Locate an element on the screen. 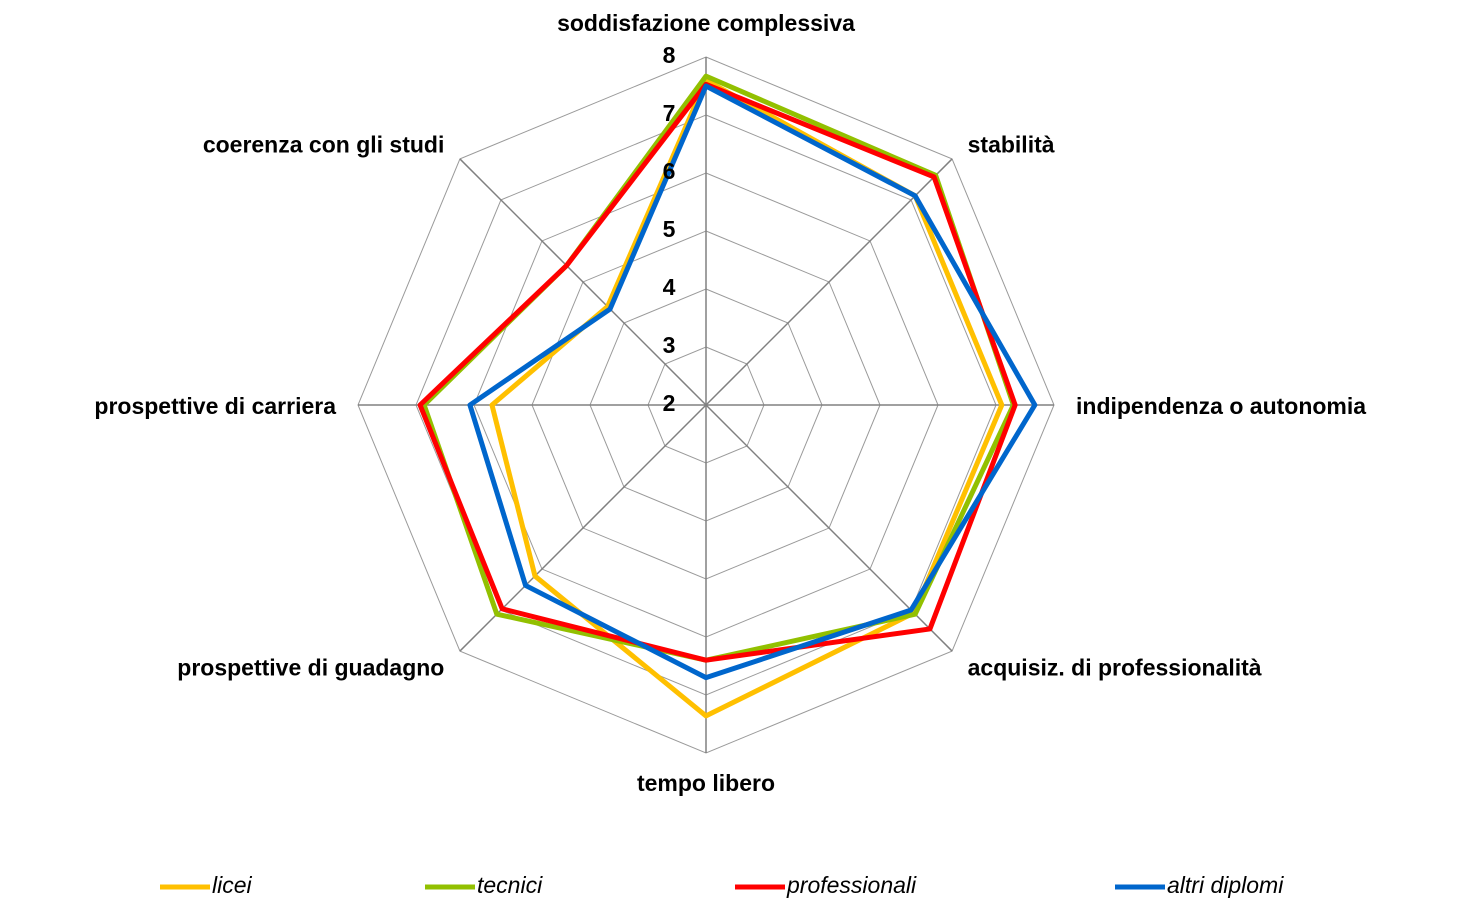  tick-label: 7 is located at coordinates (669, 113).